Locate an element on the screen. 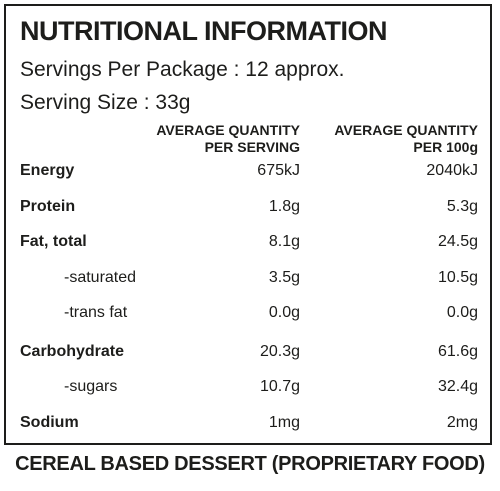 The width and height of the screenshot is (500, 491). value-per-serving: 675kJ is located at coordinates (278, 170).